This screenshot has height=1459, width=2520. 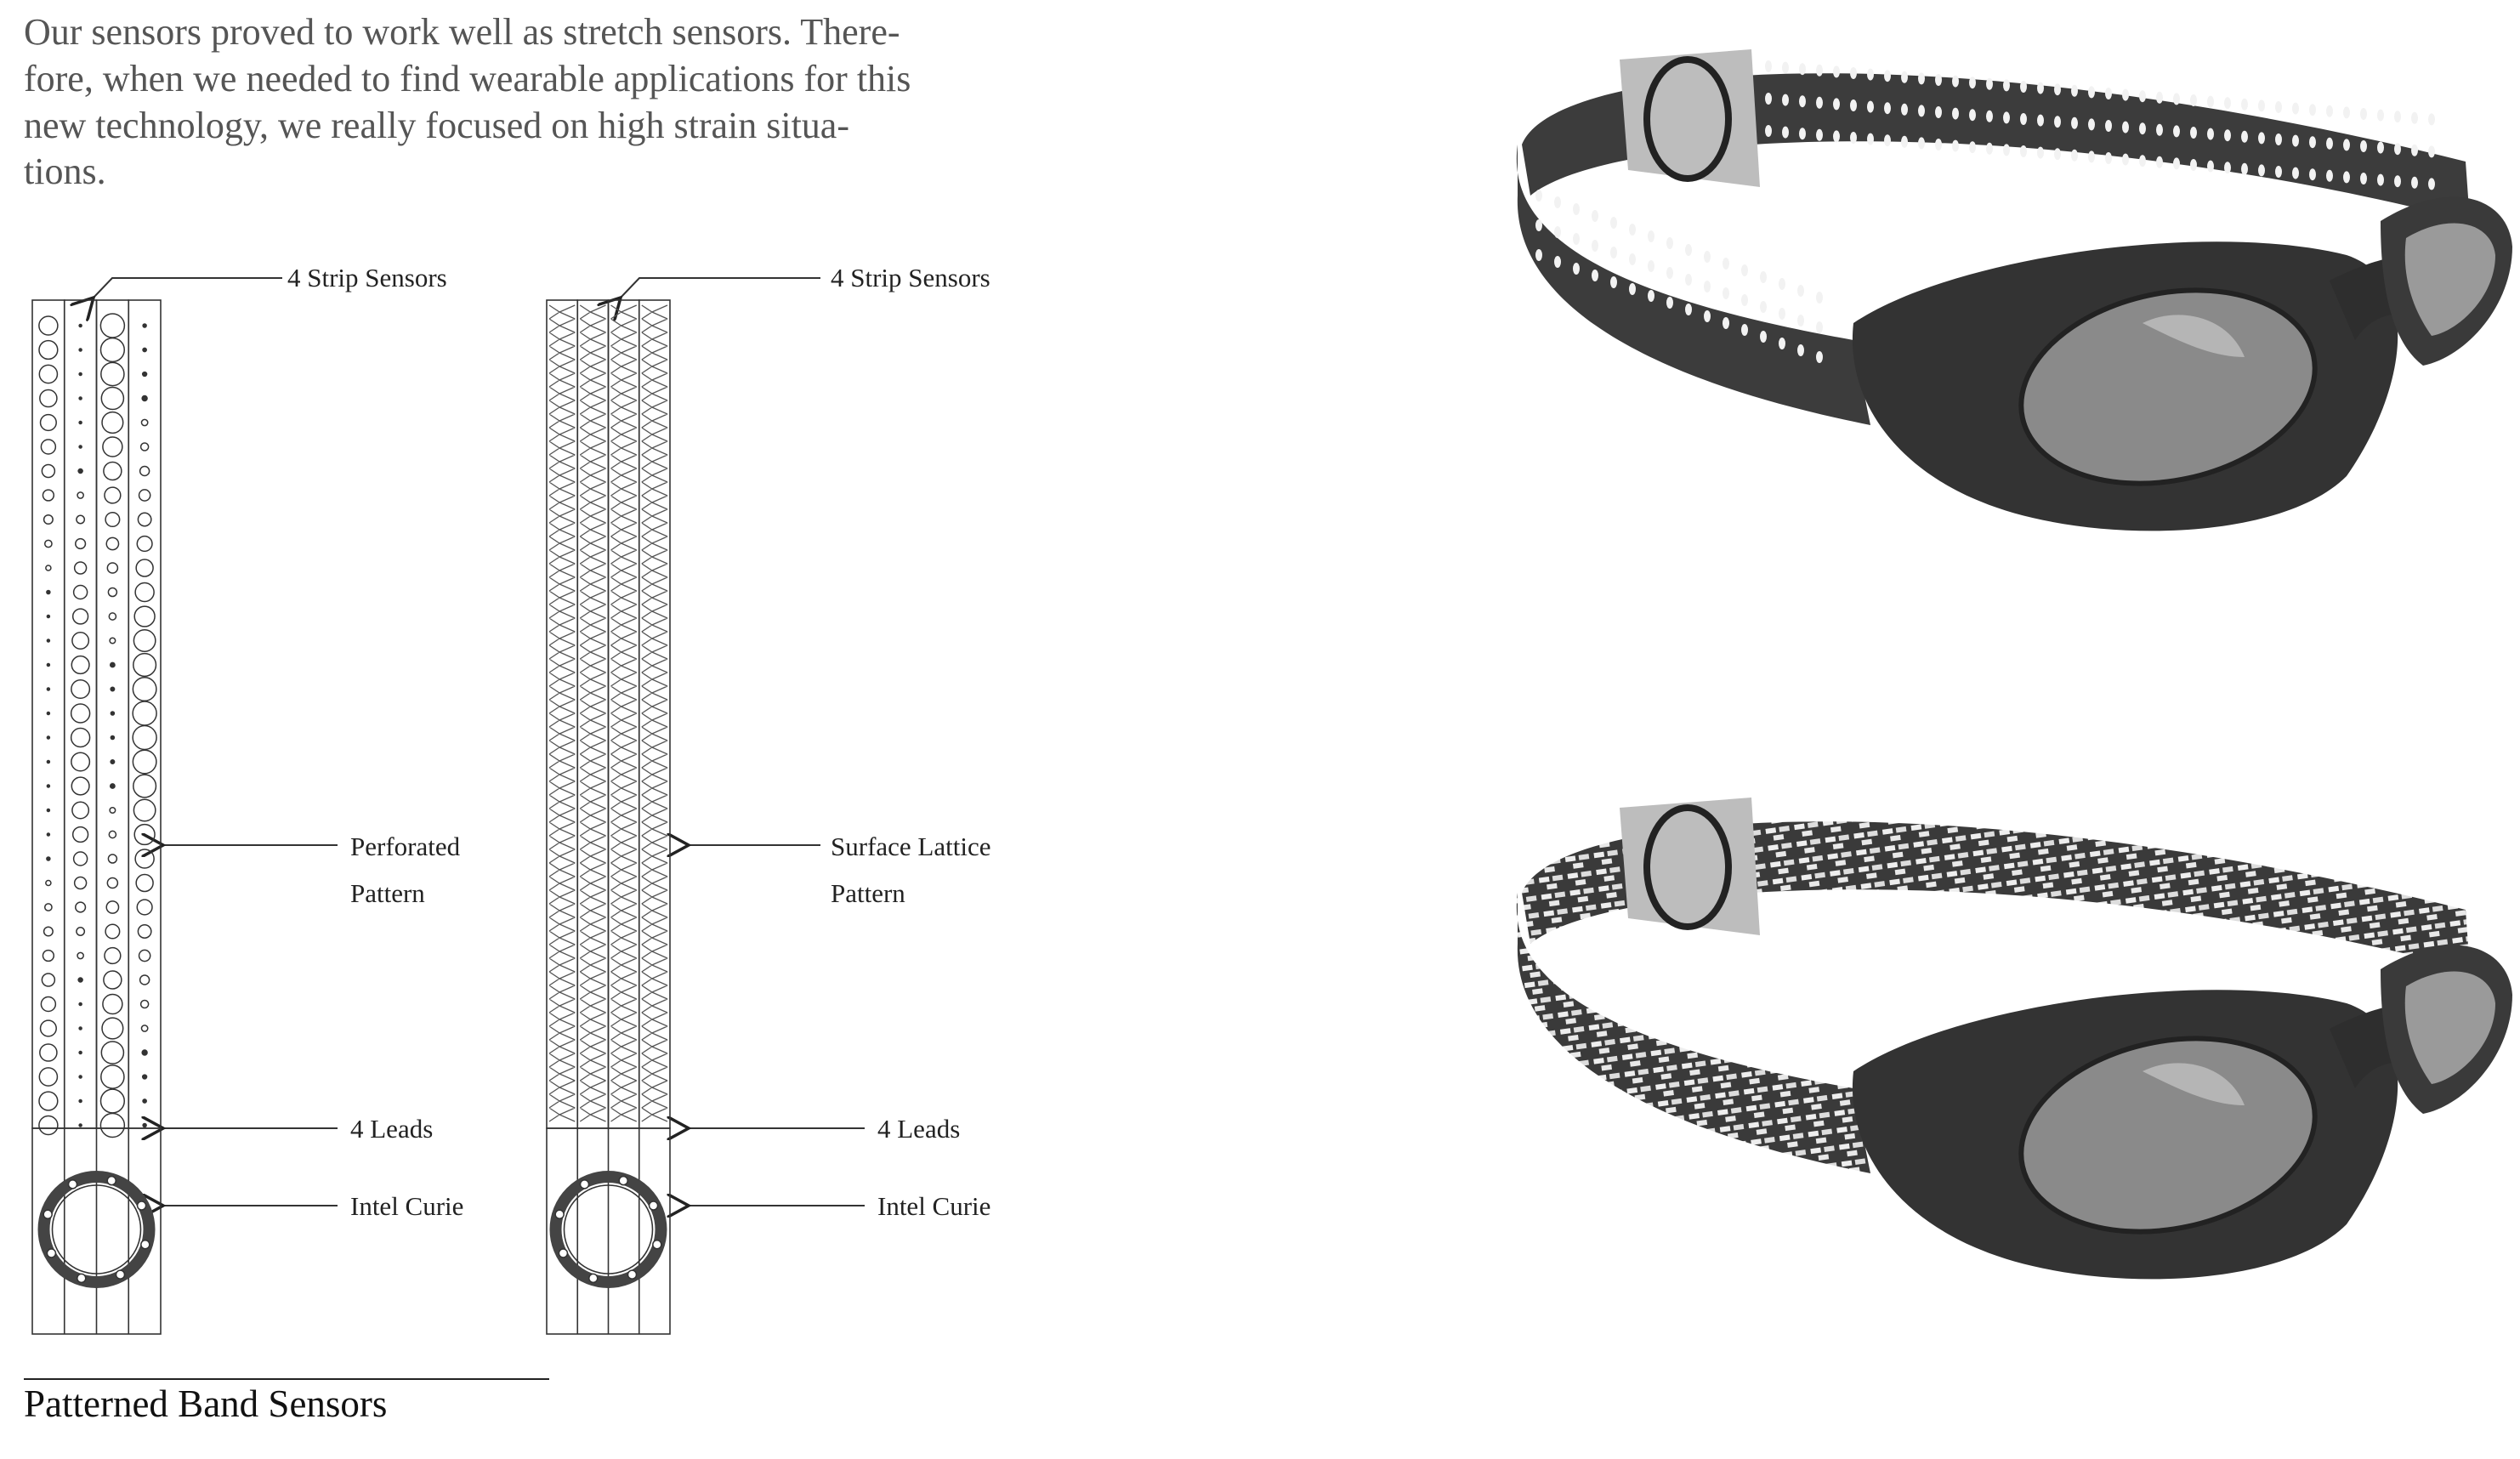 What do you see at coordinates (608, 817) in the screenshot?
I see `lattice-diagram` at bounding box center [608, 817].